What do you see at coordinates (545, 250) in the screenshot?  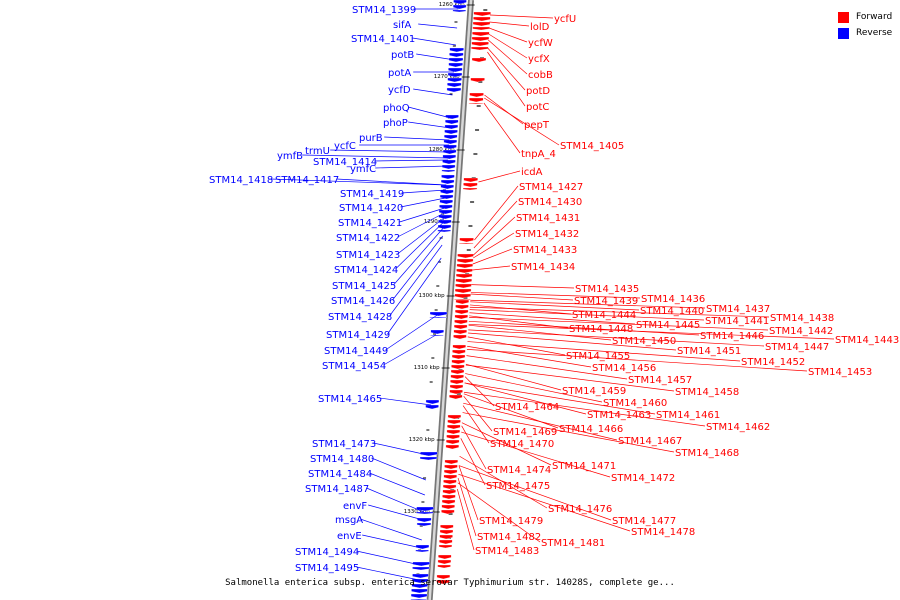 I see `forward-gene-label: STM14_1433` at bounding box center [545, 250].